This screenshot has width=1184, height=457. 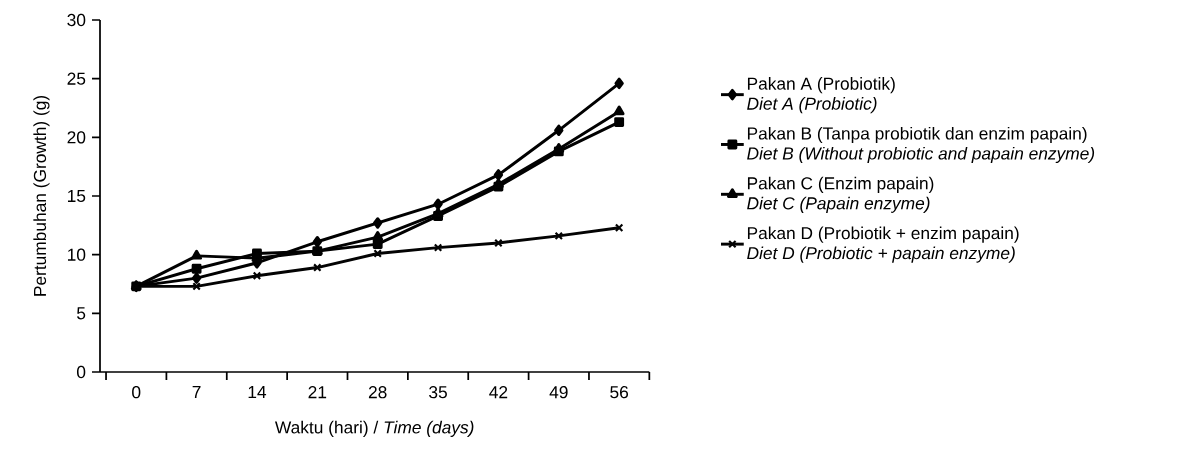 I want to click on x-tick-label: 56, so click(x=619, y=392).